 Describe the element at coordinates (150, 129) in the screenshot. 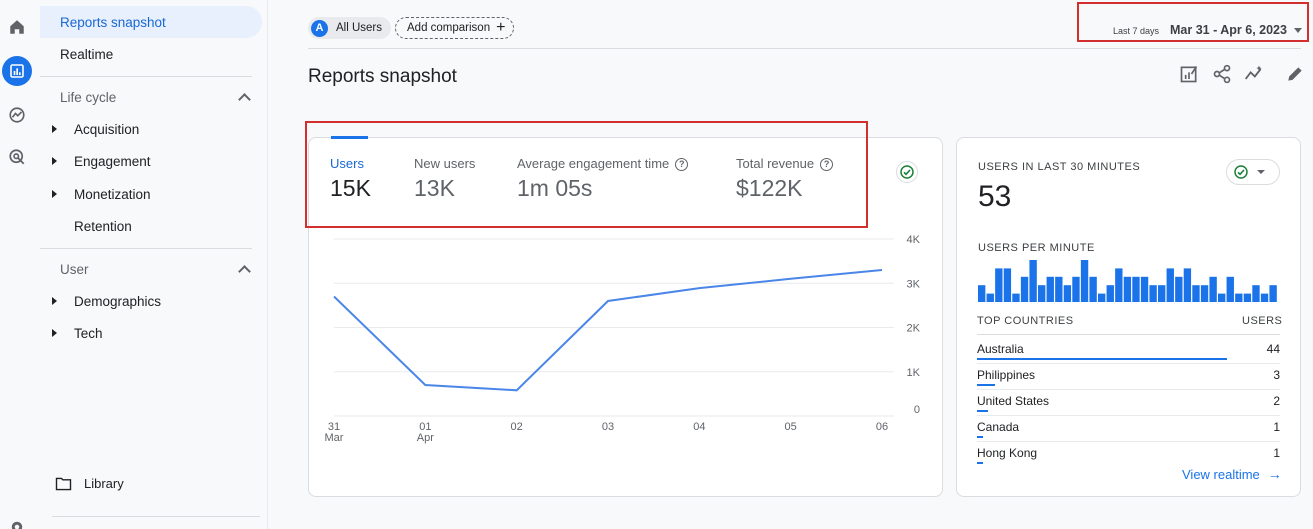

I see `nav-acquisition: Acquisition` at that location.